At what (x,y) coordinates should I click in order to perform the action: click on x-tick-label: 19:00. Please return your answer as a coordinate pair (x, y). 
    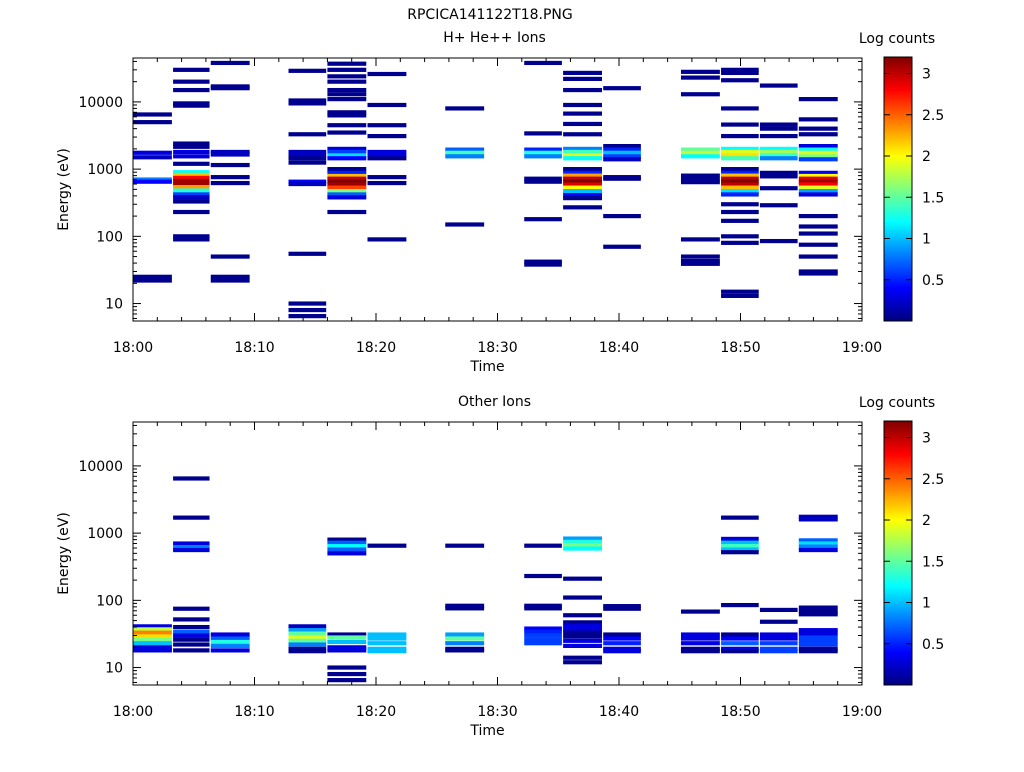
    Looking at the image, I should click on (862, 348).